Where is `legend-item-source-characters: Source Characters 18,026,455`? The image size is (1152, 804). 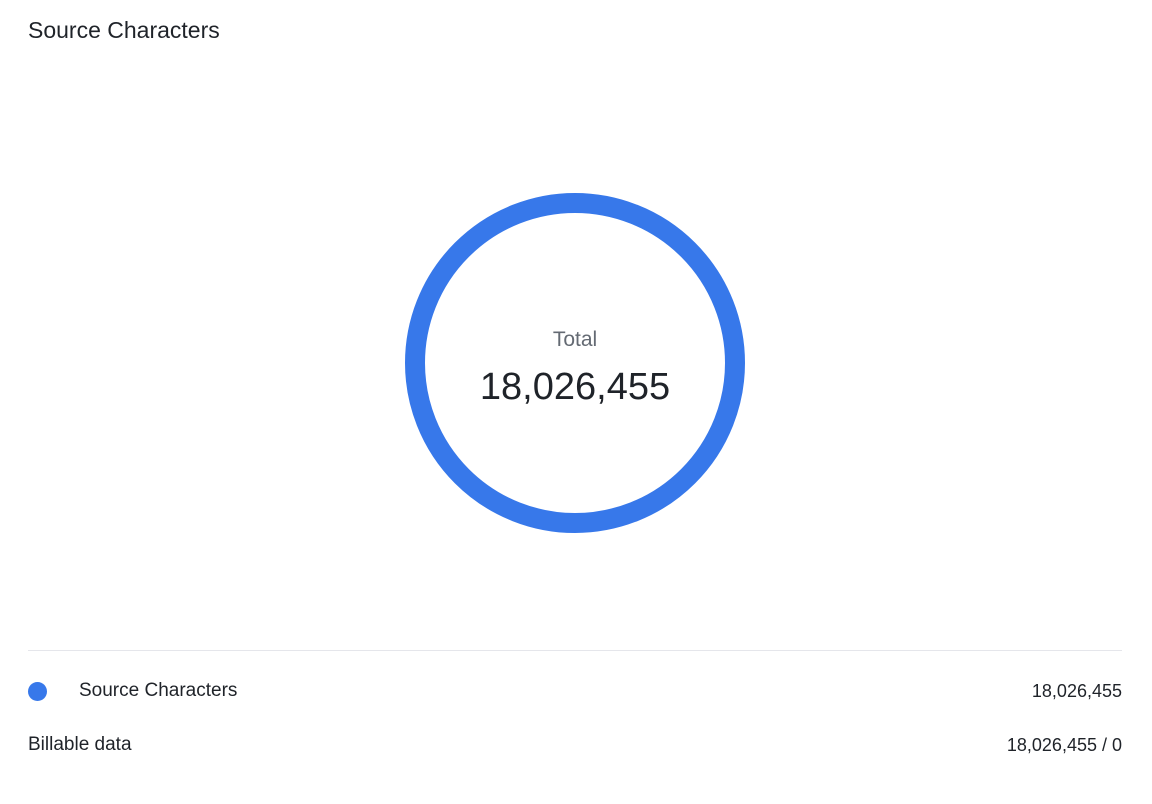 legend-item-source-characters: Source Characters 18,026,455 is located at coordinates (575, 691).